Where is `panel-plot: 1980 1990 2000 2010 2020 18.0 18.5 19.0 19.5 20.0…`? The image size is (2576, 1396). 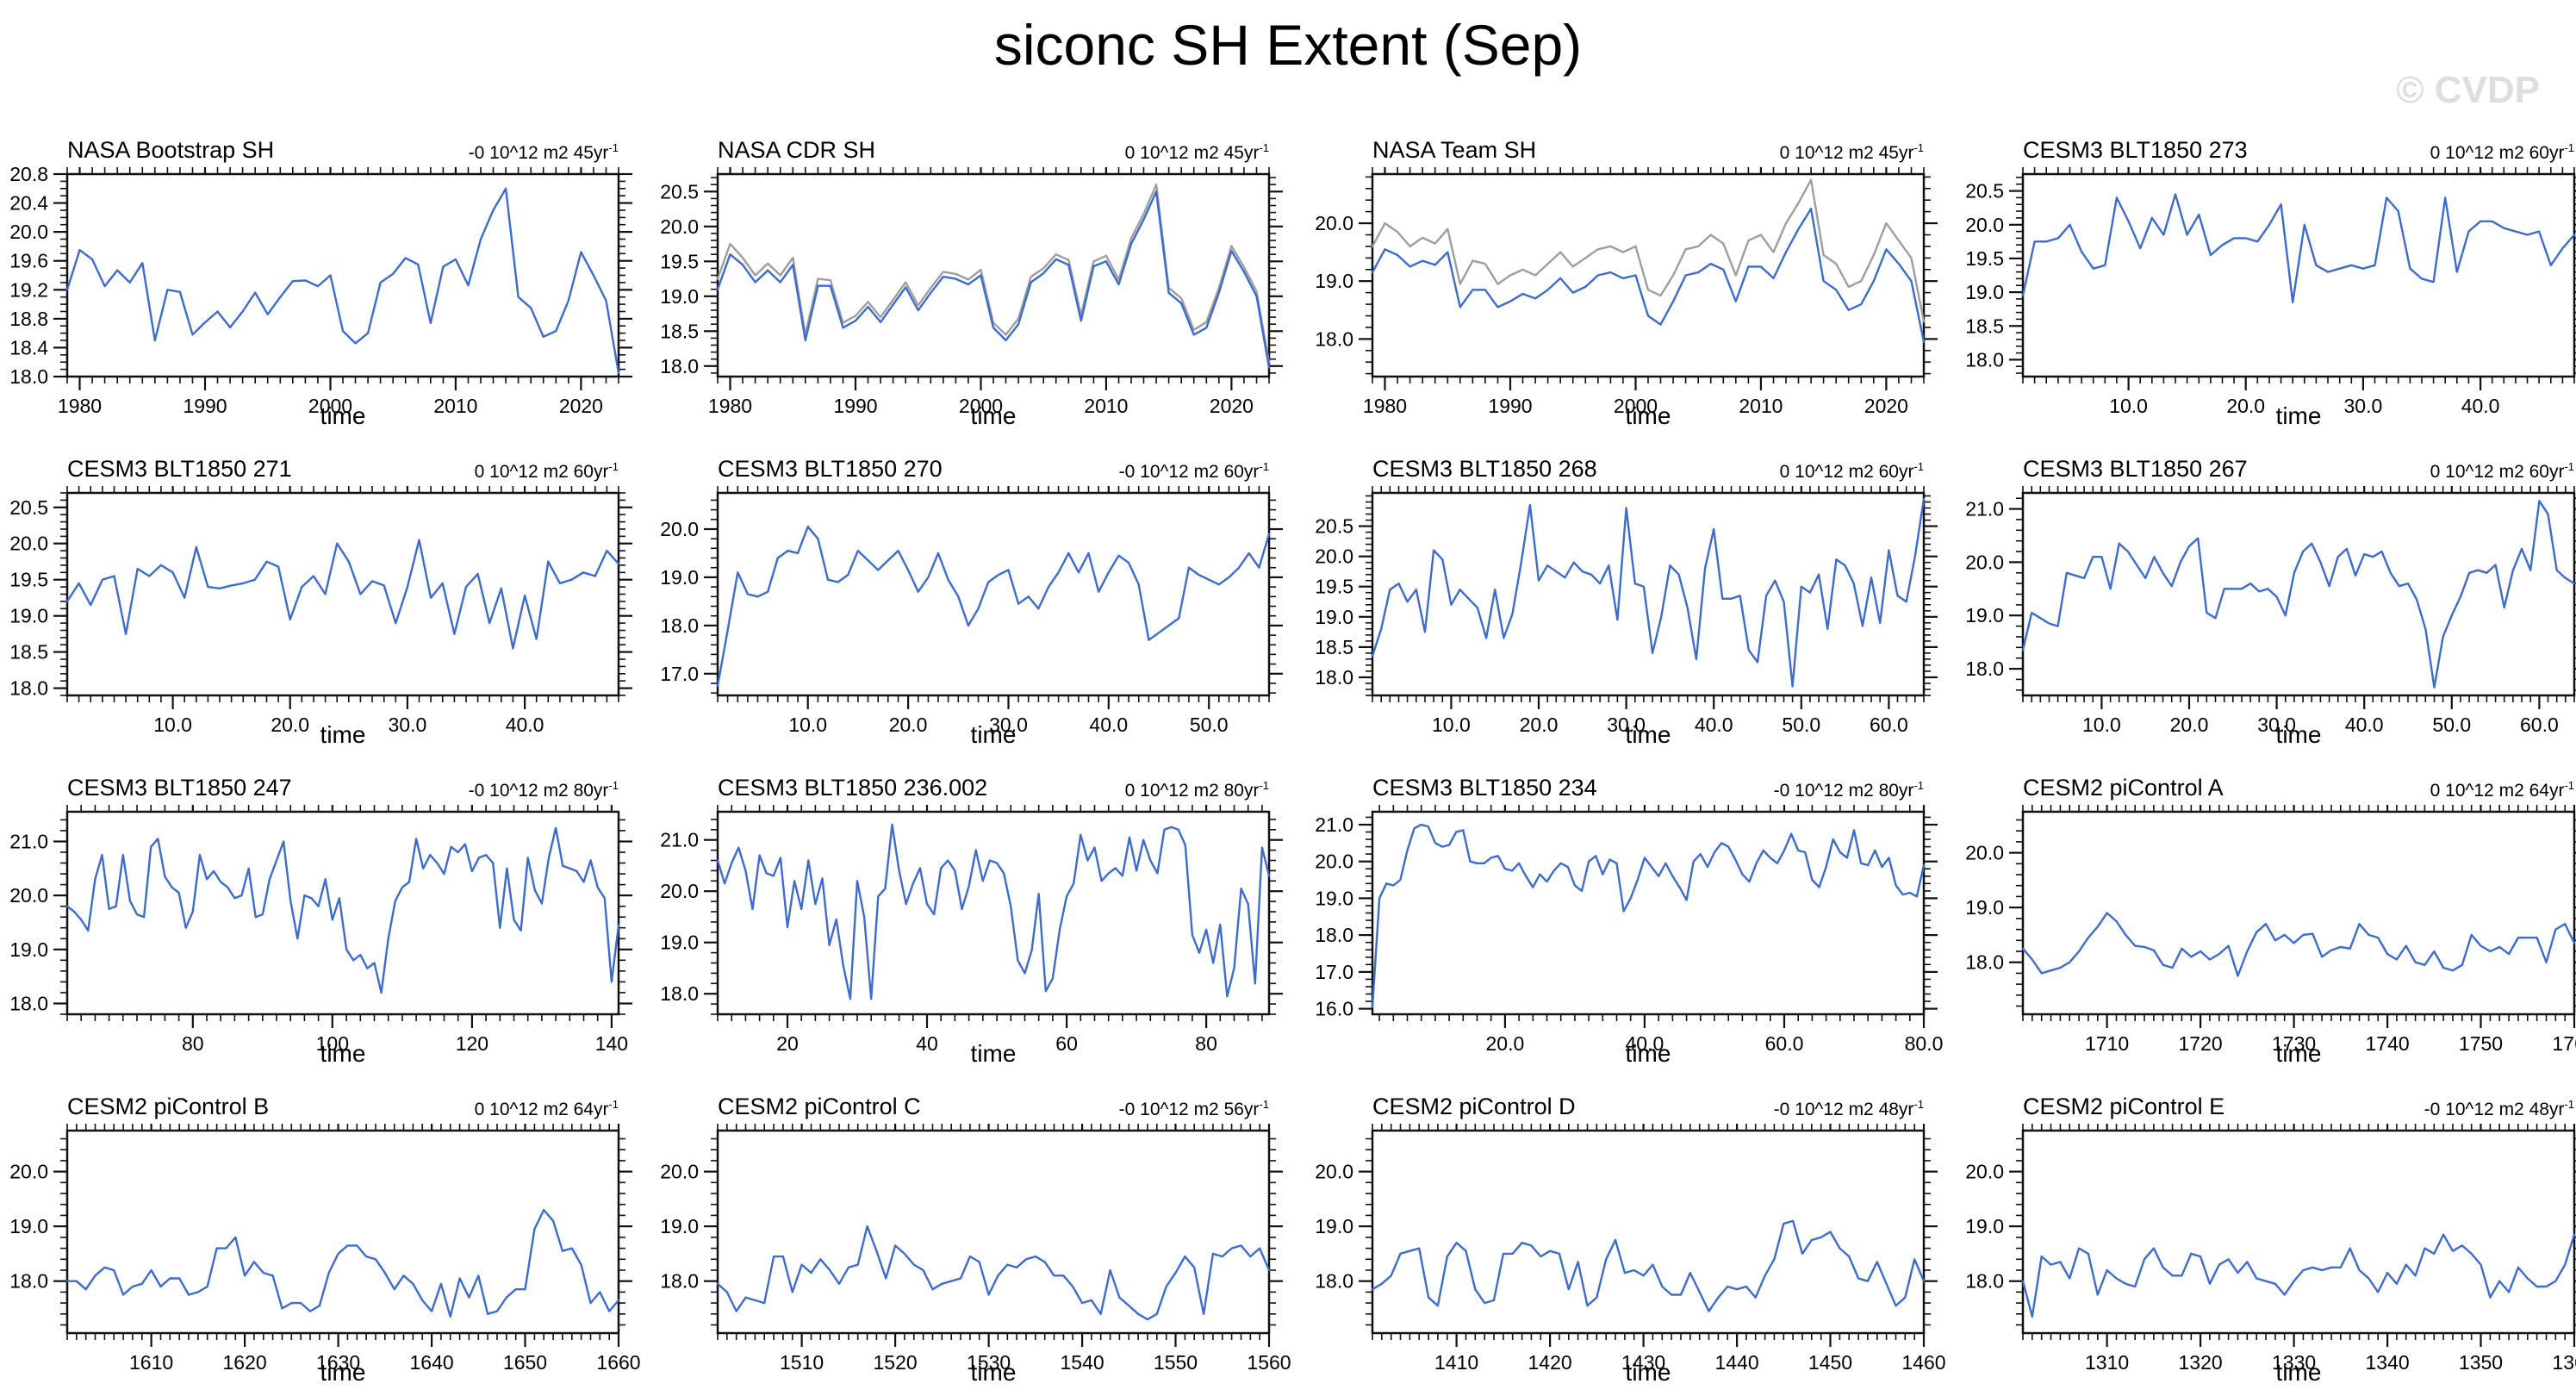
panel-plot: 1980 1990 2000 2010 2020 18.0 18.5 19.0 19.5 20.0… is located at coordinates (972, 298).